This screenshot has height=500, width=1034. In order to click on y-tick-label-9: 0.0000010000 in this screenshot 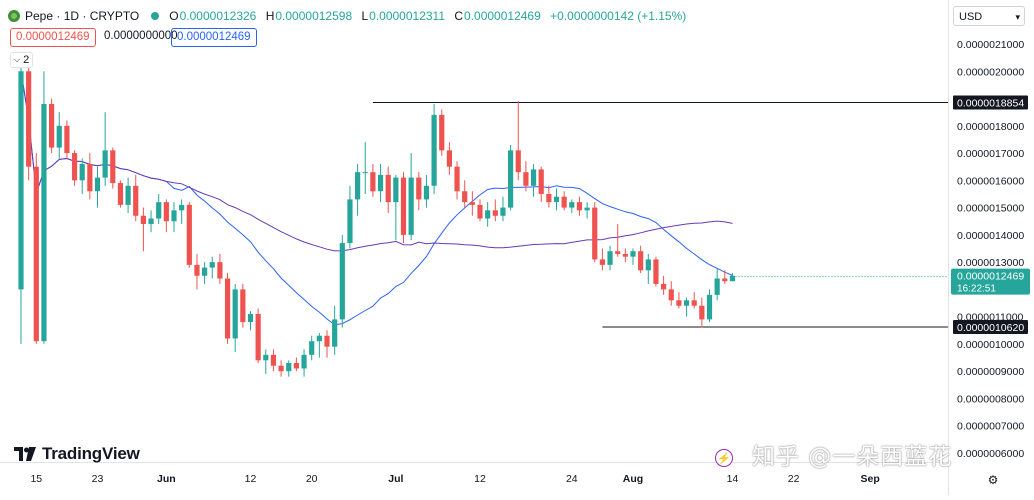, I will do `click(990, 345)`.